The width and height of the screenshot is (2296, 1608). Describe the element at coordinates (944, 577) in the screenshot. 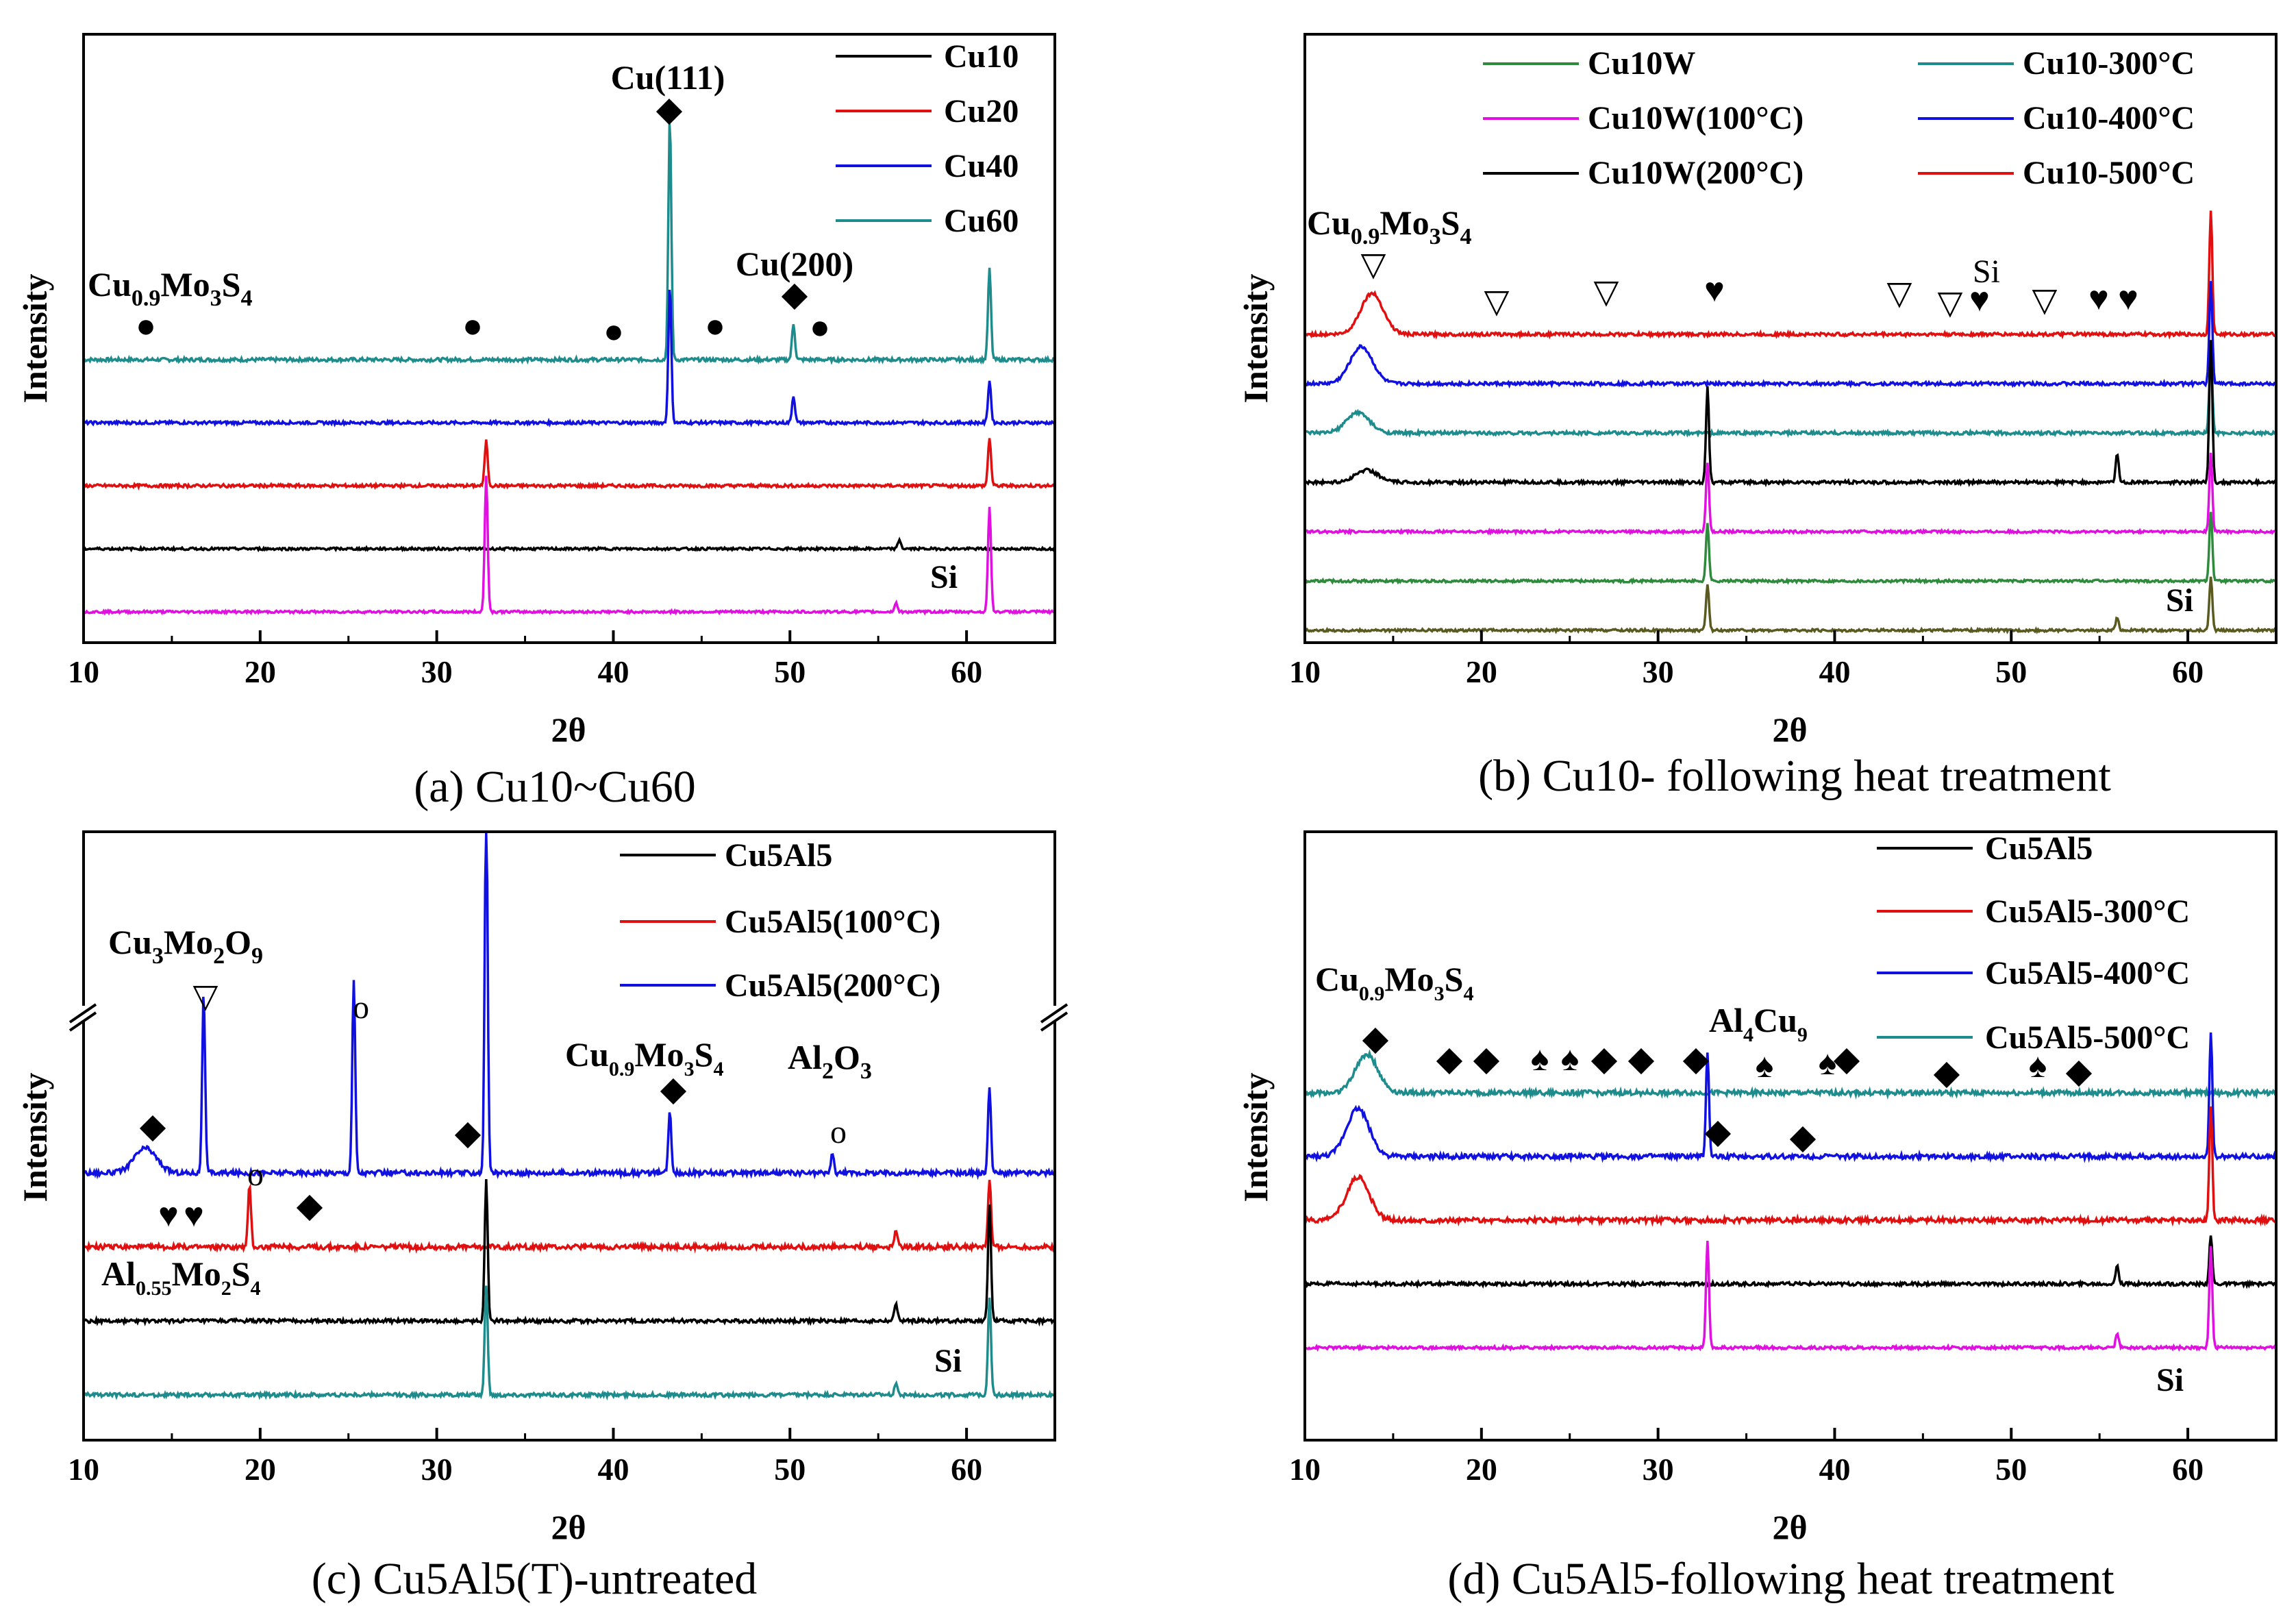

I see `panel-a-si-label: Si` at that location.